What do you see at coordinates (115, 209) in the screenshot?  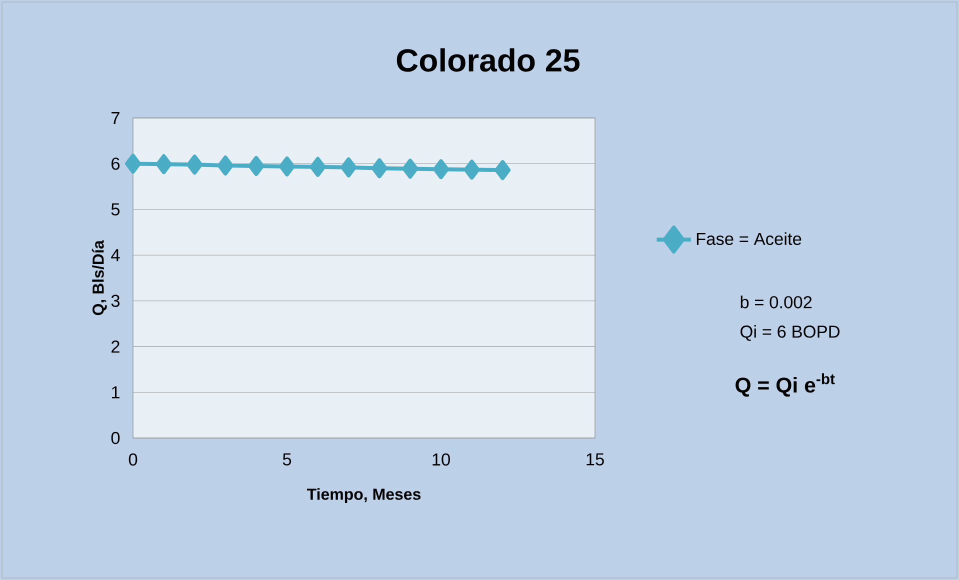 I see `y-tick-label: 5` at bounding box center [115, 209].